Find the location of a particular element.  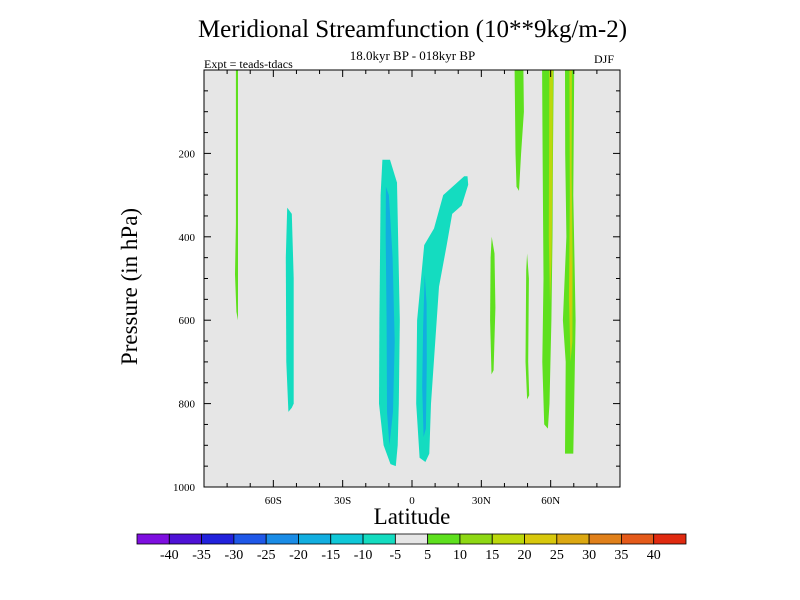

colorbar-label: 5 is located at coordinates (427, 555).